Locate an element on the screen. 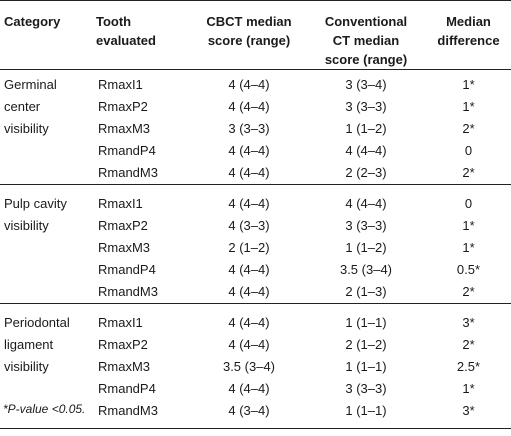 Image resolution: width=511 pixels, height=436 pixels. header-cbct: CBCT median score (range) is located at coordinates (249, 35).